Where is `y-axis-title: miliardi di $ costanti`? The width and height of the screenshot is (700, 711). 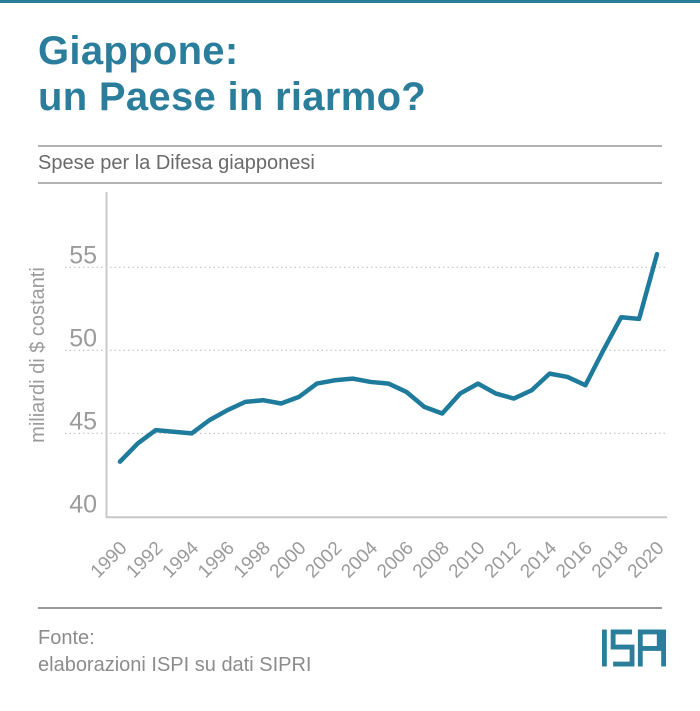
y-axis-title: miliardi di $ costanti is located at coordinates (38, 355).